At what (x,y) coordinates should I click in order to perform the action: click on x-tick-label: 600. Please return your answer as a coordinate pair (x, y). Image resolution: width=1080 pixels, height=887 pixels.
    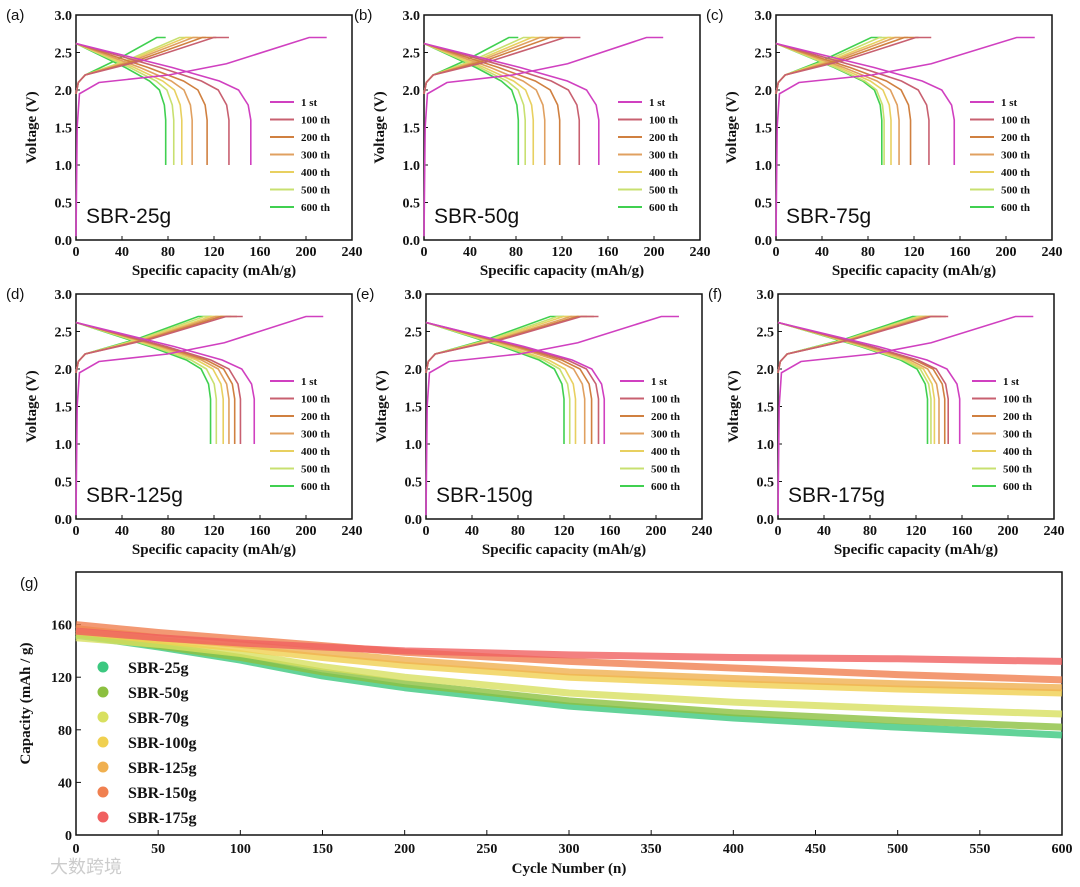
    Looking at the image, I should click on (1062, 849).